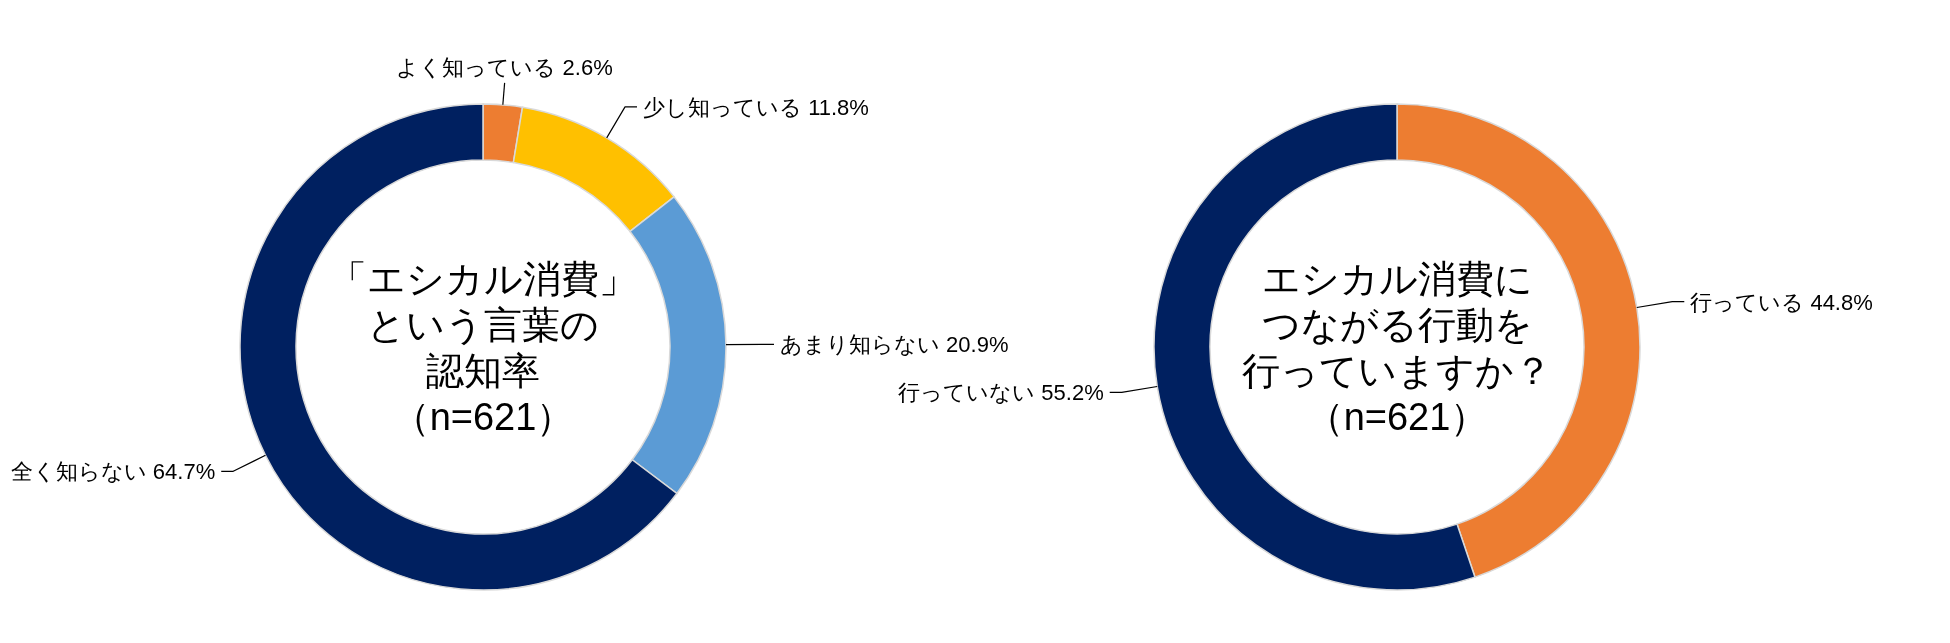  I want to click on slice-label: 行っていない 55.2%, so click(1001, 393).